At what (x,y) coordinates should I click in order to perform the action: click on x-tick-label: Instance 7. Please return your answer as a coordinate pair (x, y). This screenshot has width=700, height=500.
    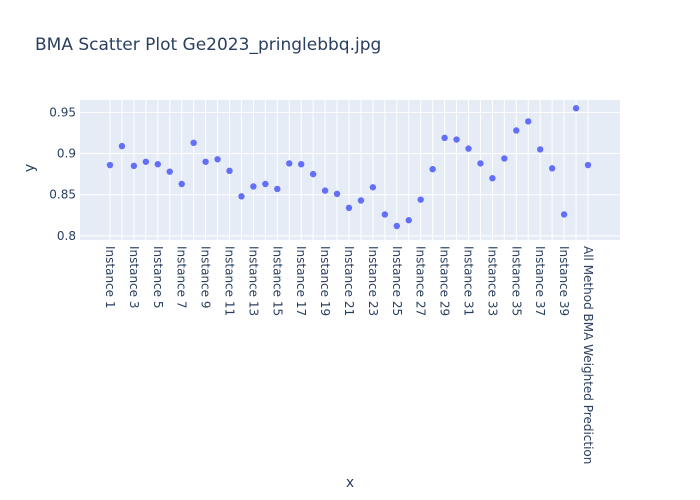
    Looking at the image, I should click on (182, 277).